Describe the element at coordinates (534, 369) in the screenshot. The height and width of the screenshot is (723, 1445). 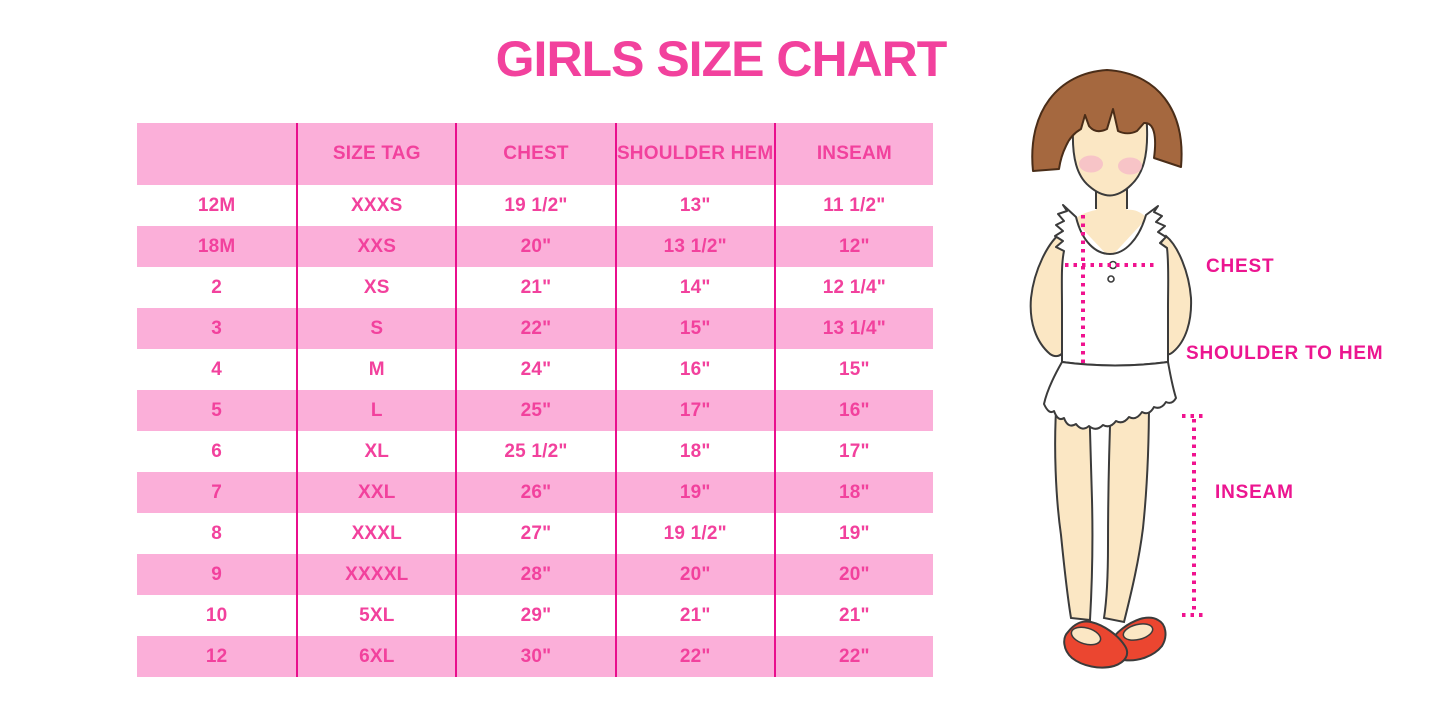
I see `table-cell: 24"` at that location.